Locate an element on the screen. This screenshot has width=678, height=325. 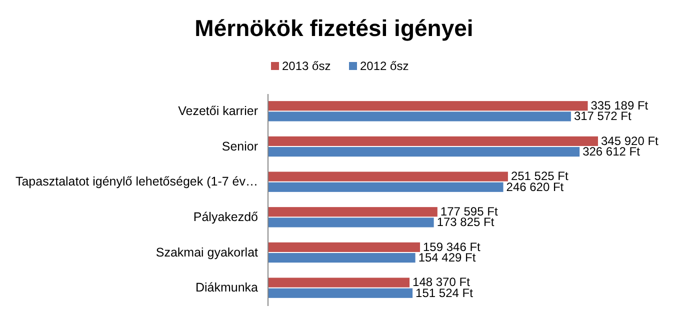
y-tick-label: Vezetői karrier is located at coordinates (218, 111).